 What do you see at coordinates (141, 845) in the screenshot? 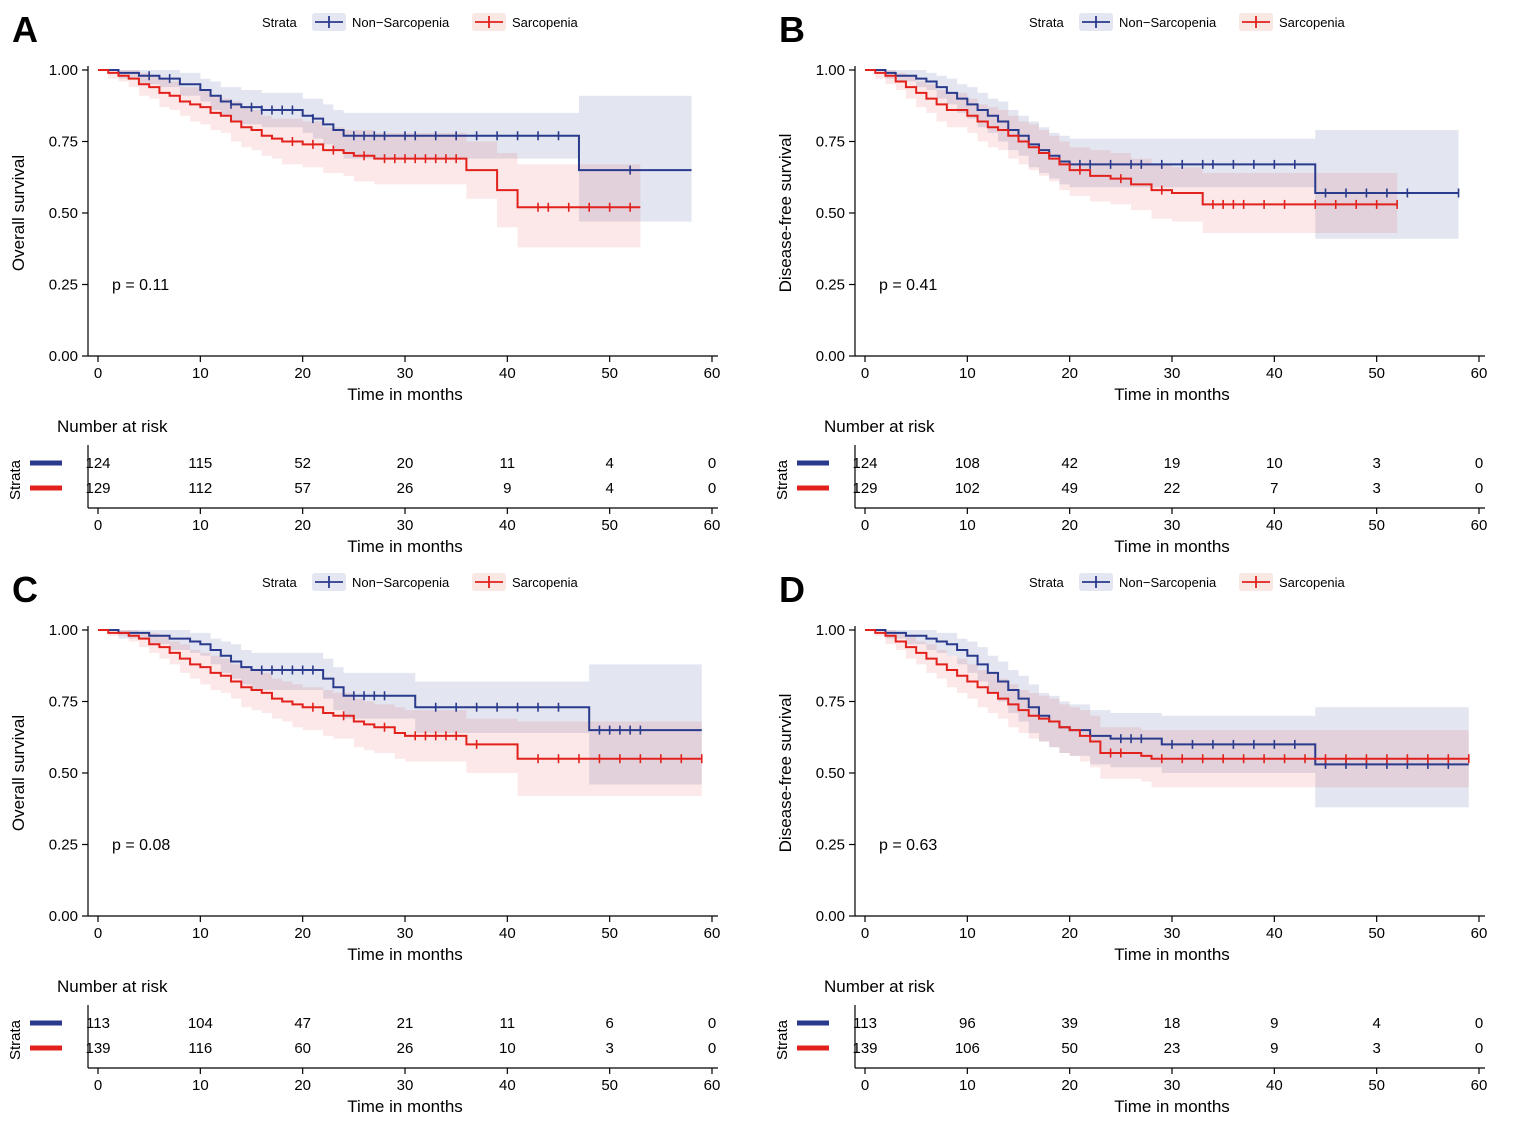
I see `p-value-label: p = 0.08` at bounding box center [141, 845].